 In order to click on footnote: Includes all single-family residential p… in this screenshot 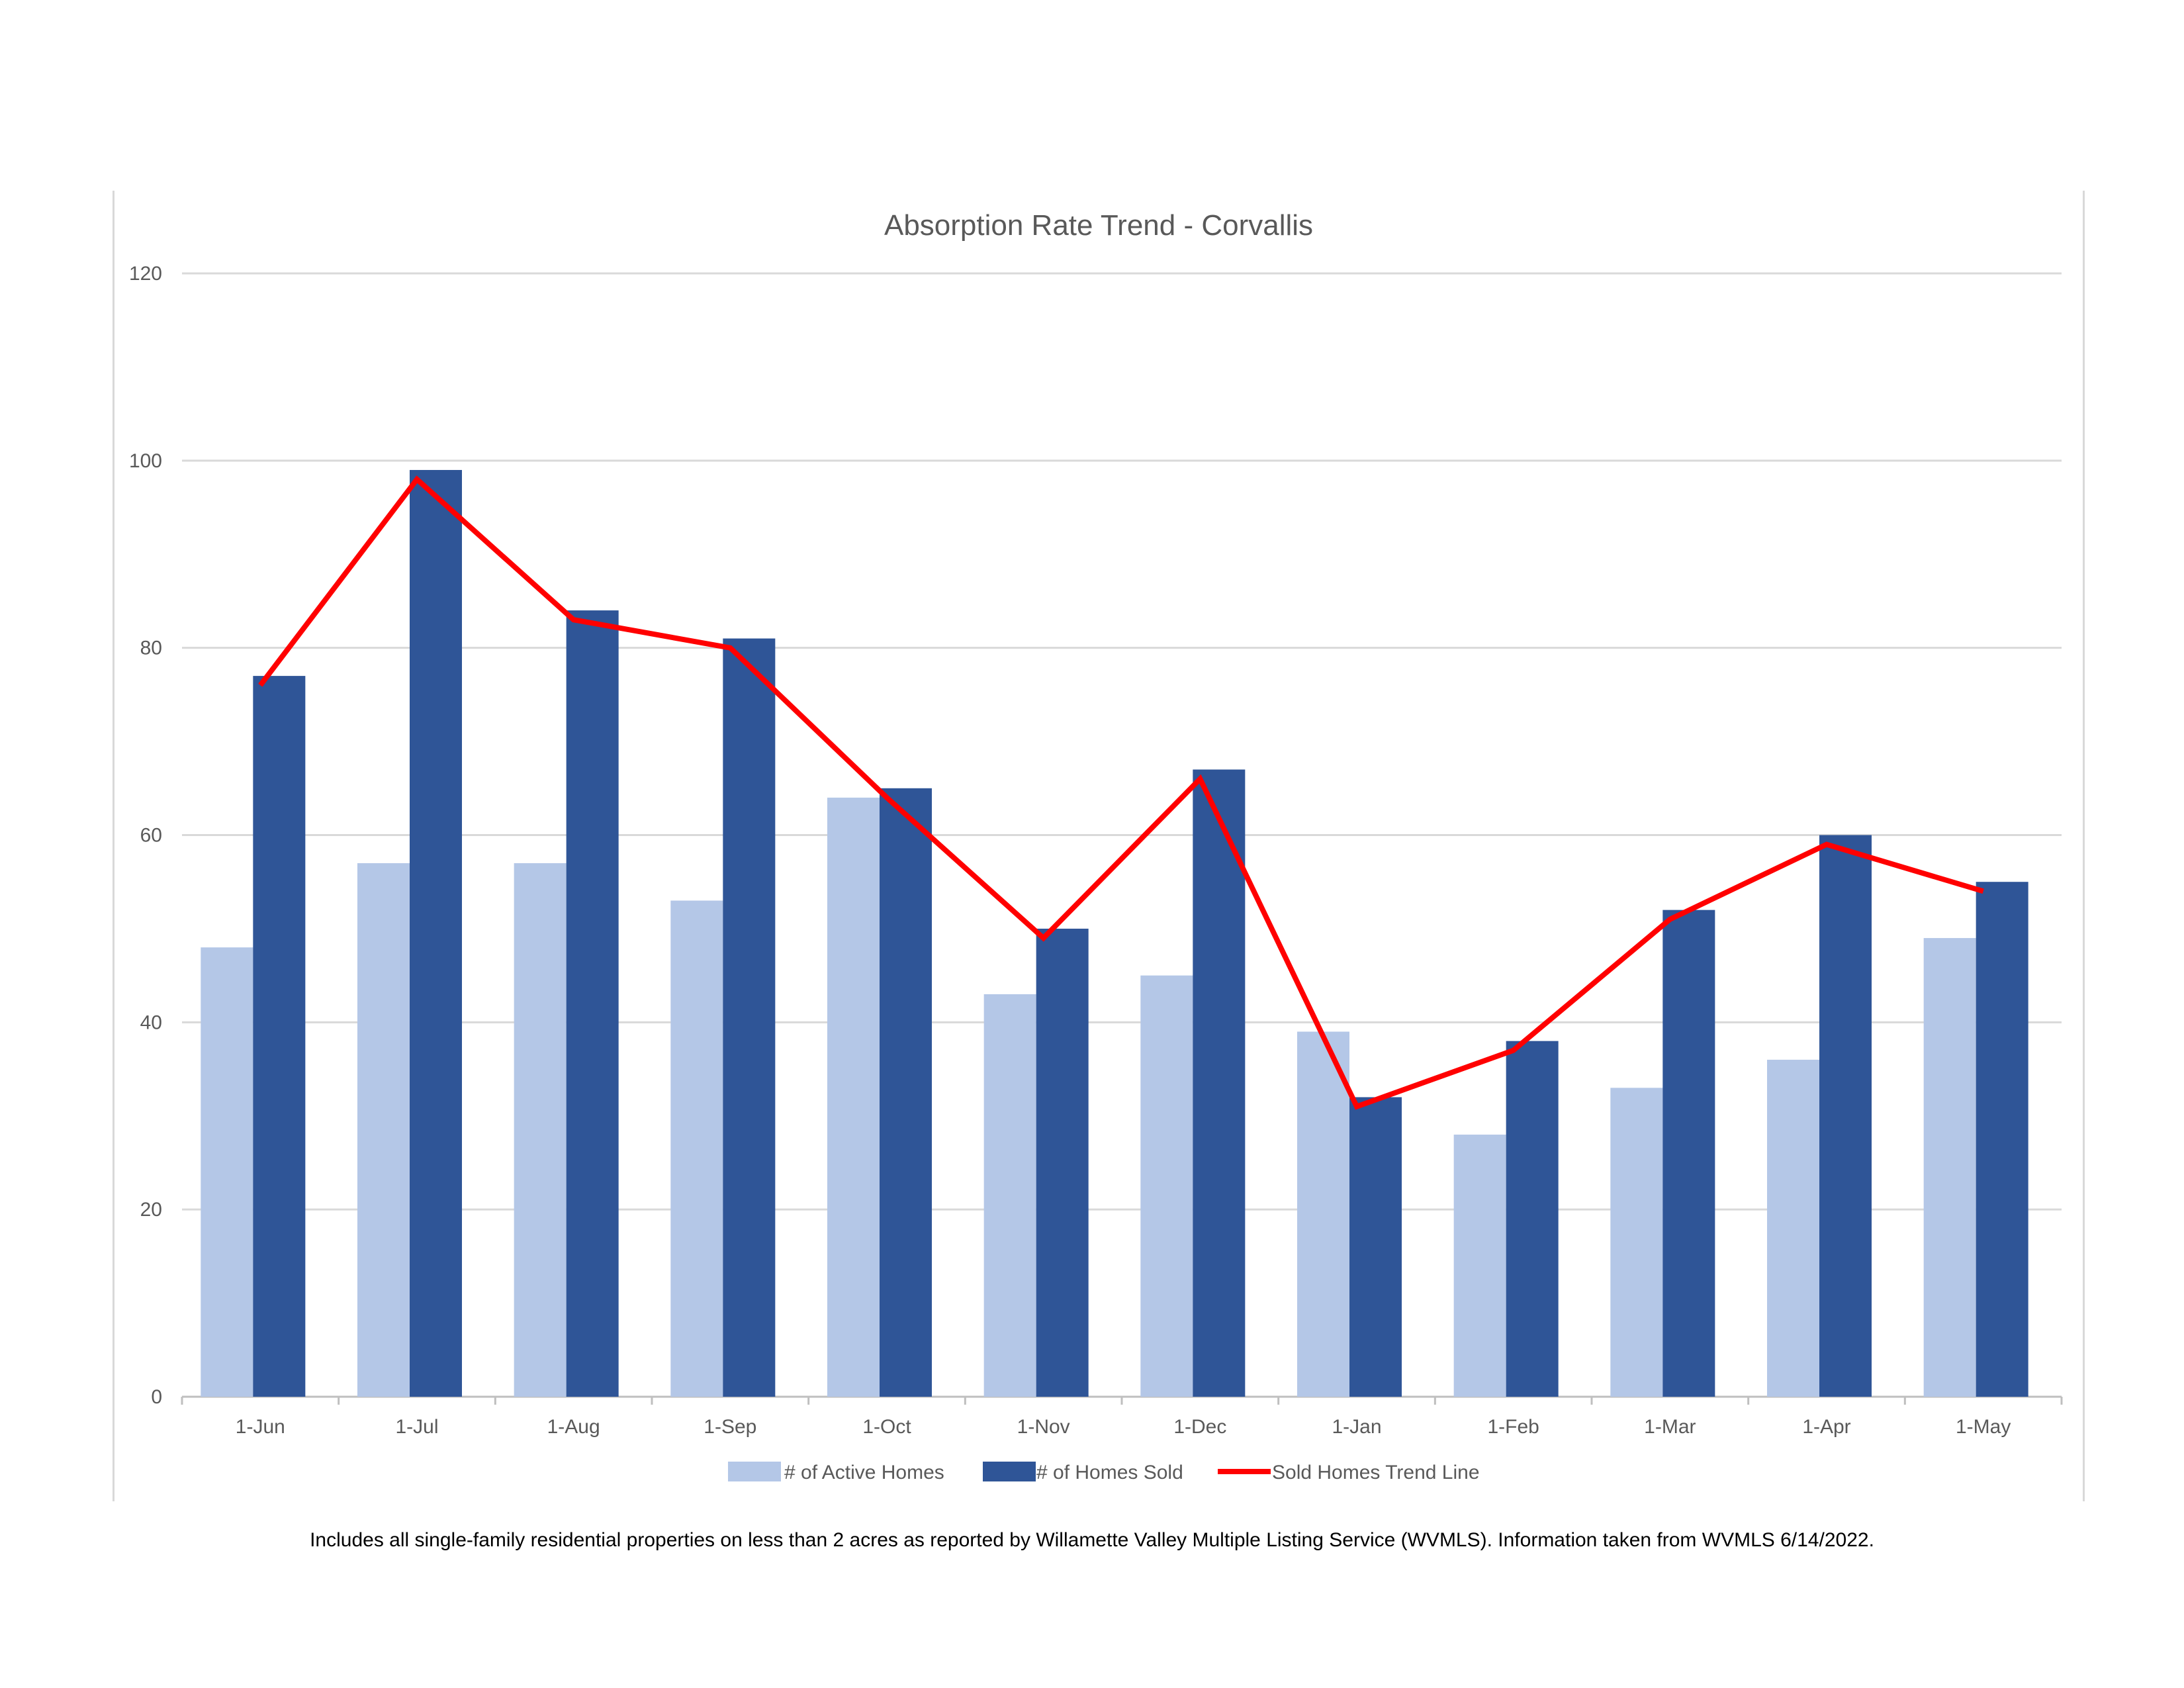, I will do `click(1092, 1540)`.